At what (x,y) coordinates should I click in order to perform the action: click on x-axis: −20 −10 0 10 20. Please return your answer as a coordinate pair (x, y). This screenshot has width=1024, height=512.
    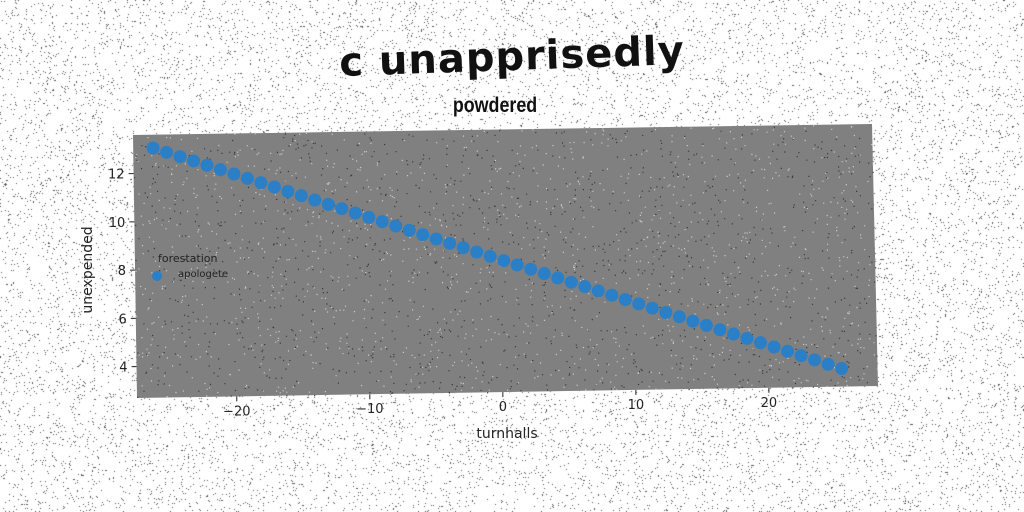
    Looking at the image, I should click on (500, 403).